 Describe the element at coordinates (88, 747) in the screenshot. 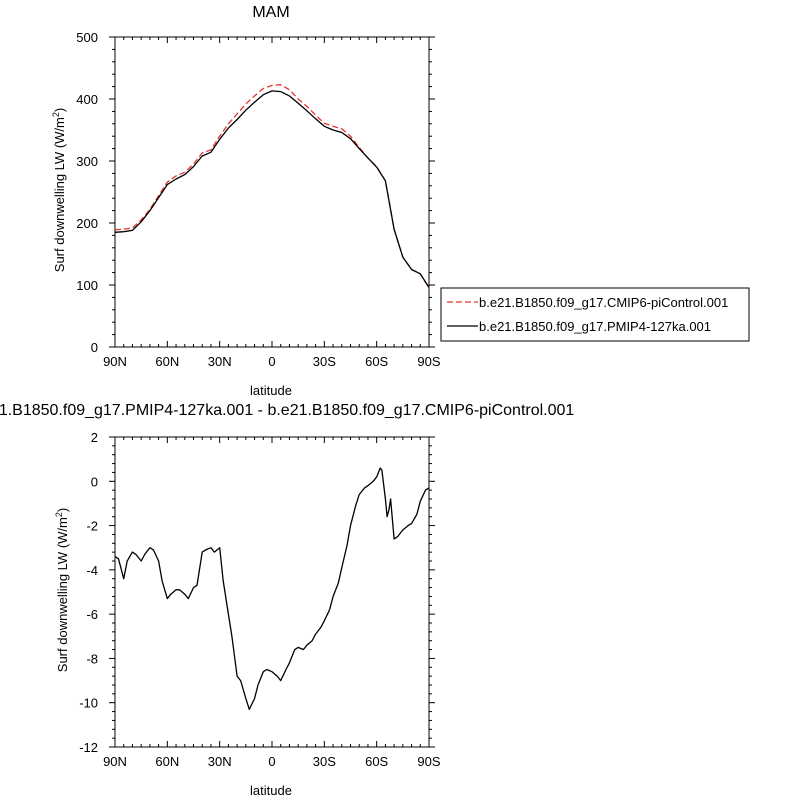

I see `bottom-y-tick-label: -12` at that location.